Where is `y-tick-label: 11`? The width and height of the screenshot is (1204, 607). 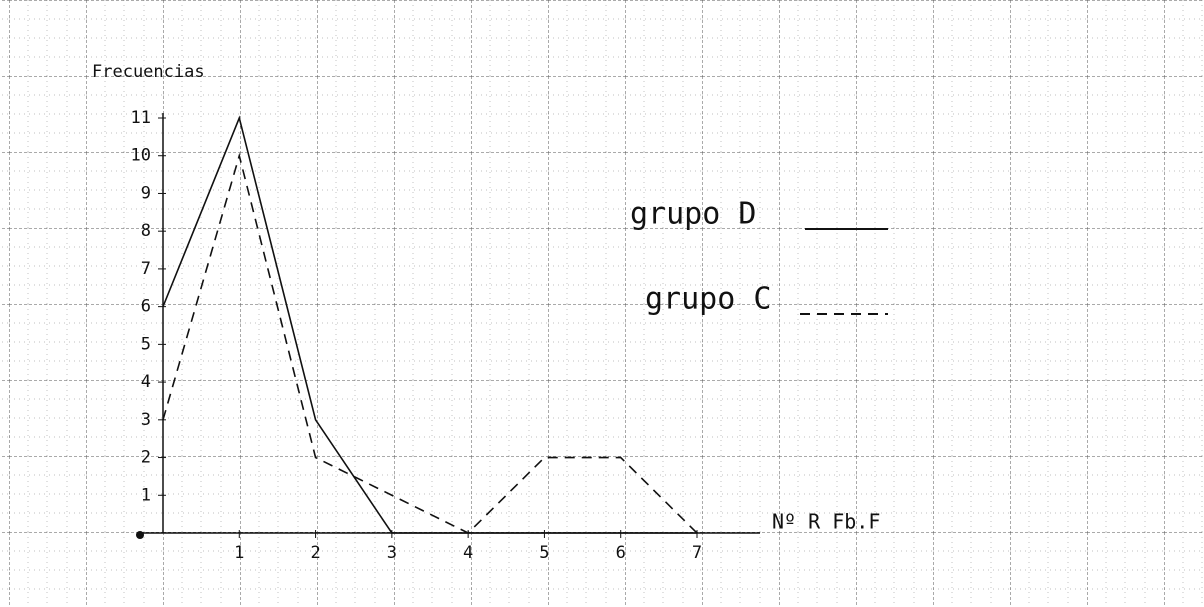 y-tick-label: 11 is located at coordinates (141, 118).